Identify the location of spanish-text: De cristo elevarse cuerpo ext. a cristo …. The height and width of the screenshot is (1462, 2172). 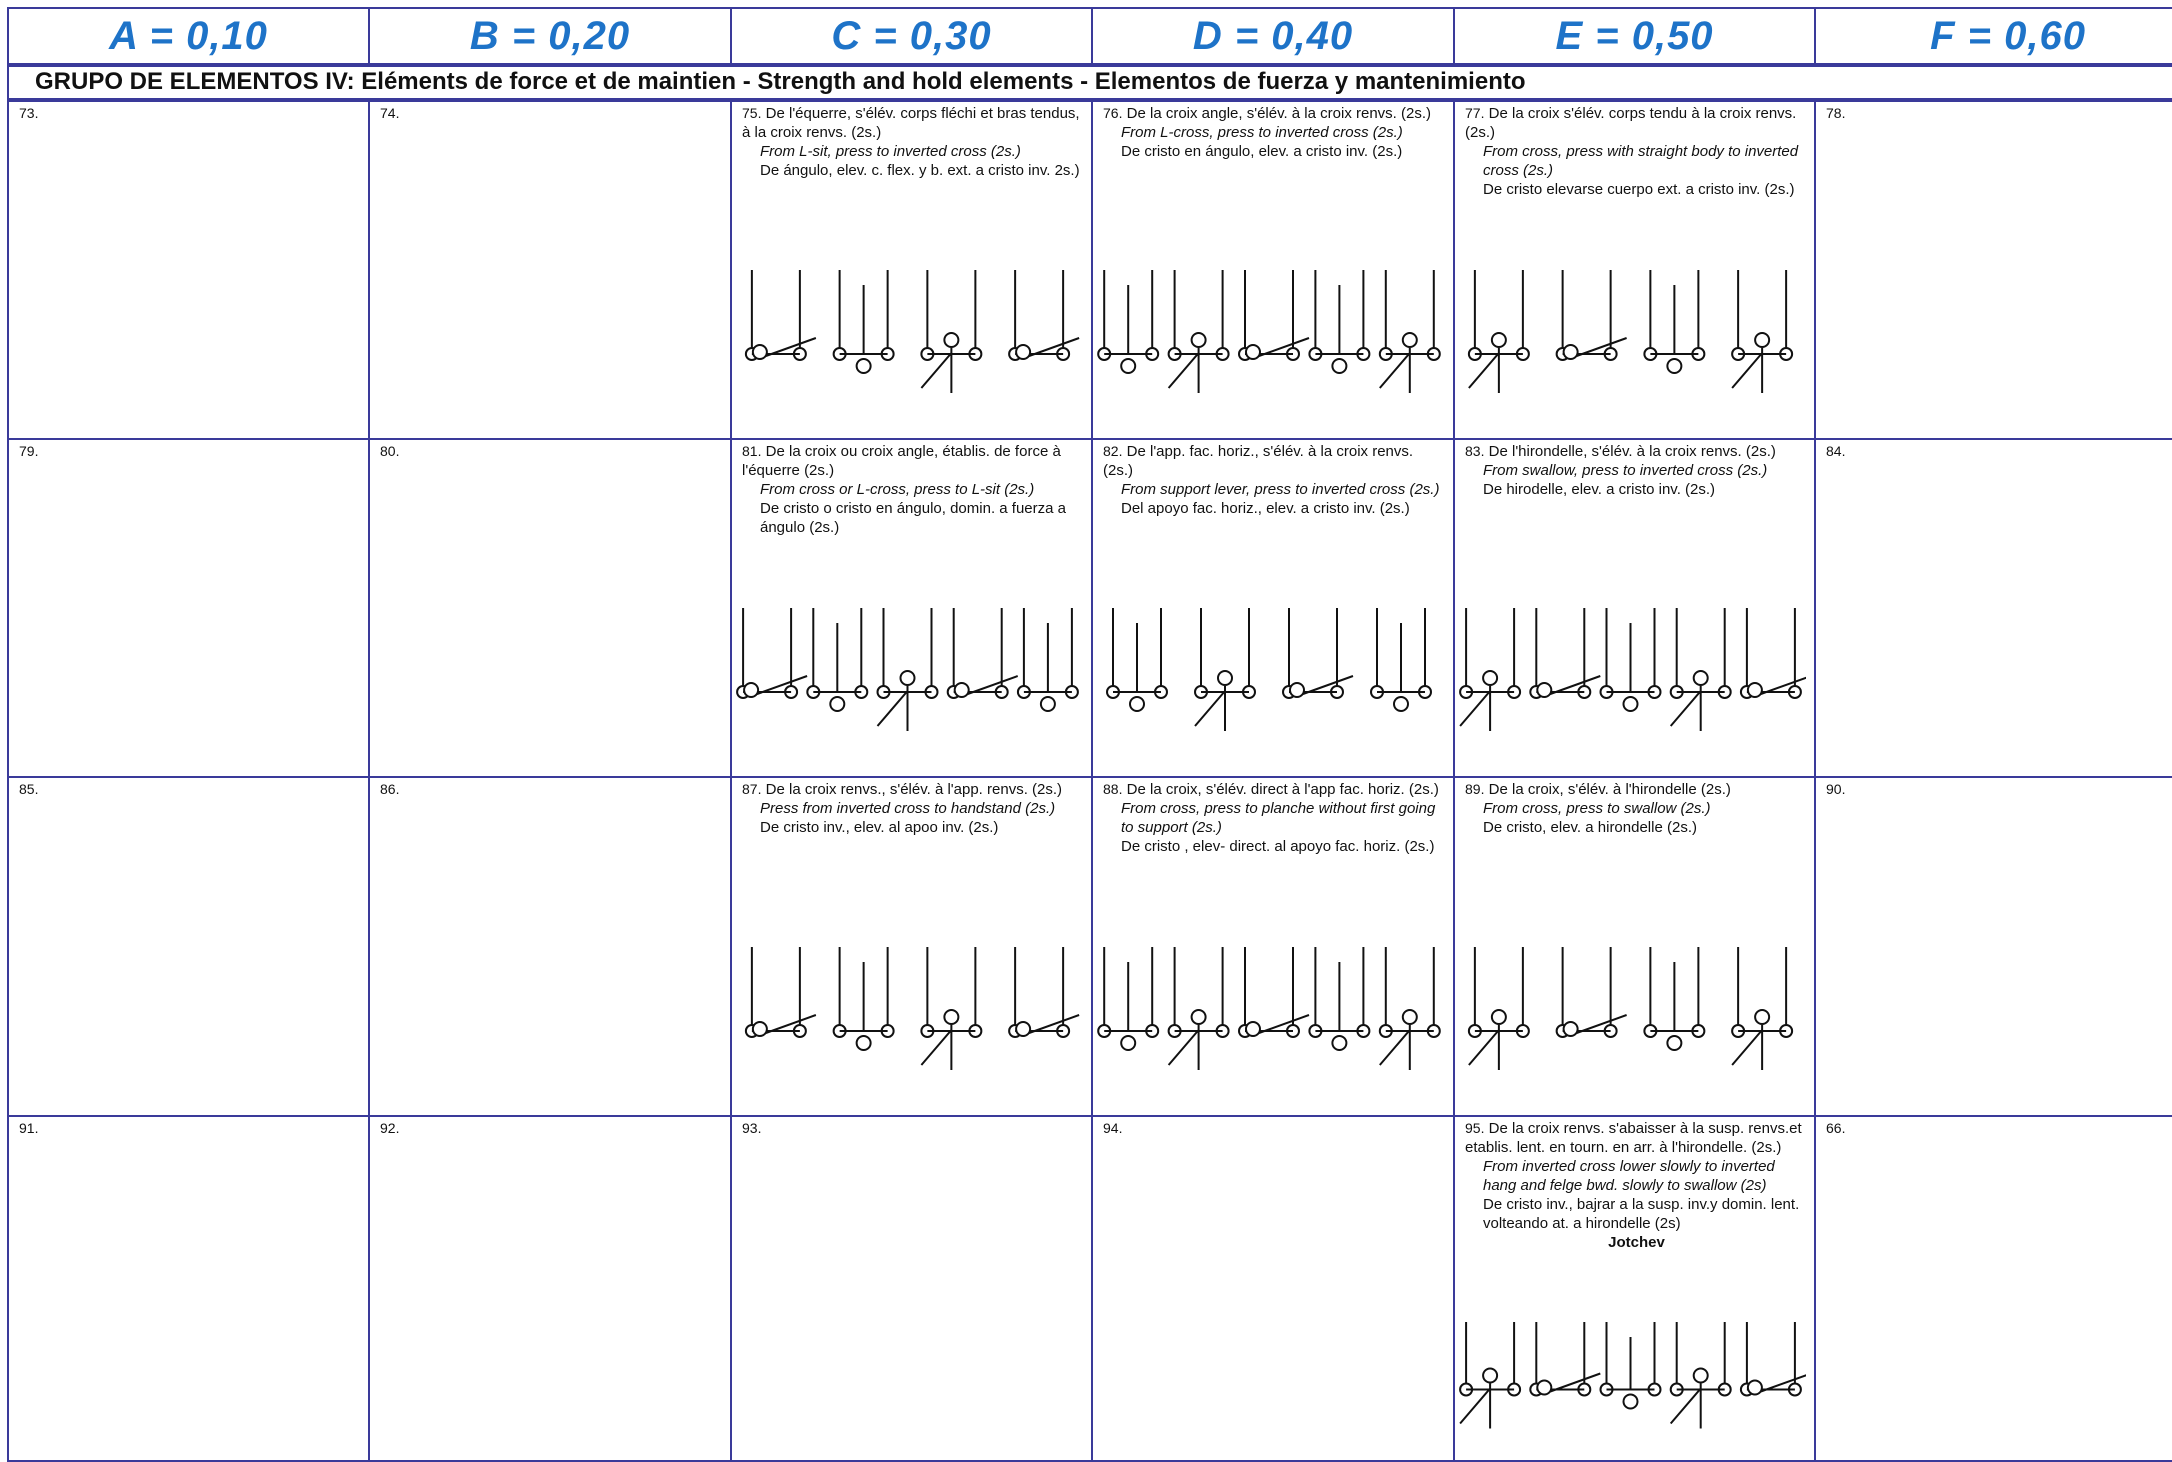
(1639, 189).